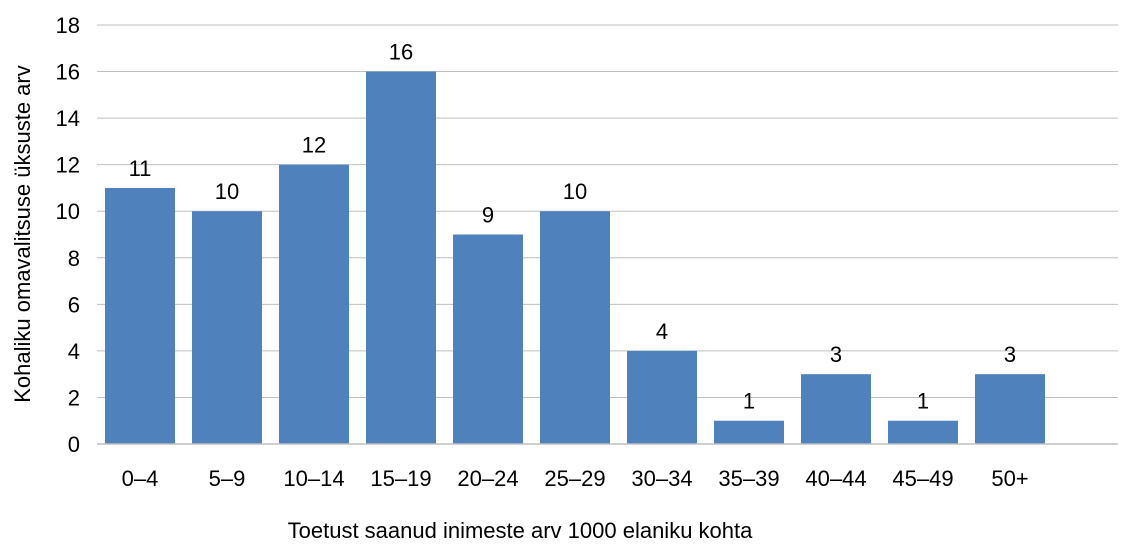  Describe the element at coordinates (1009, 478) in the screenshot. I see `x-tick-label: 50+` at that location.